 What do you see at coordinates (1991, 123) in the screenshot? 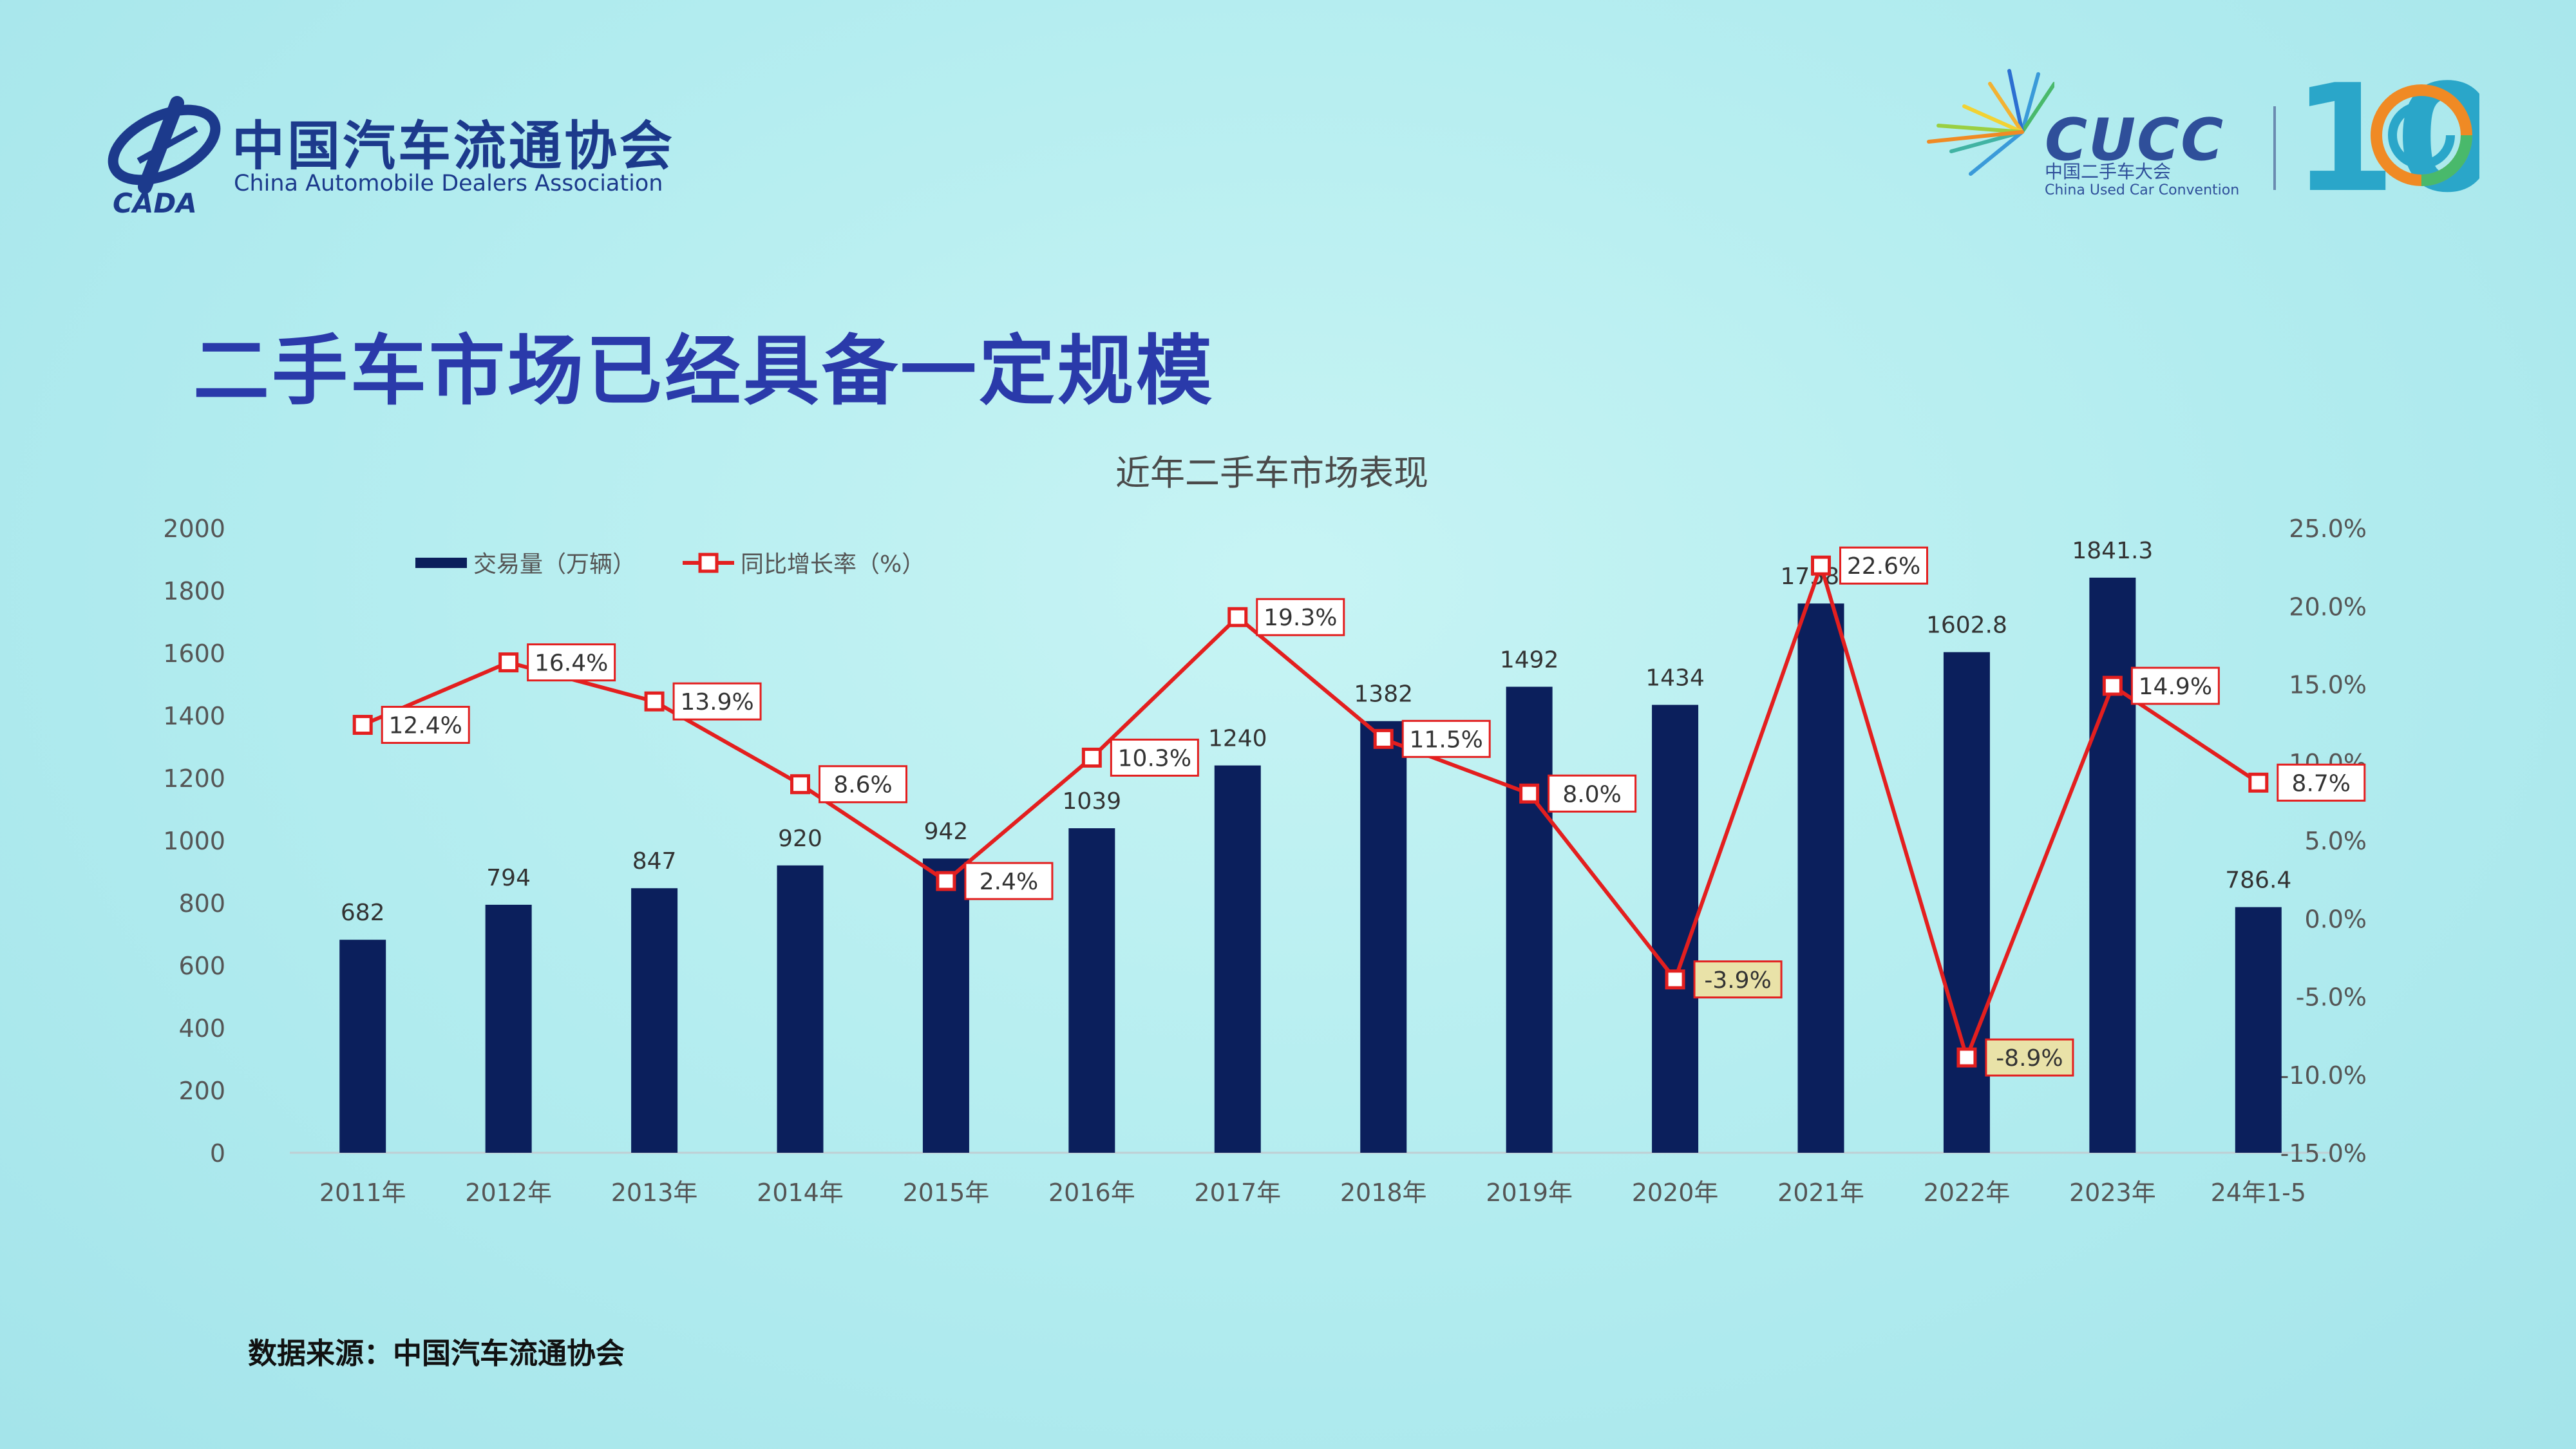
I see `cucc-burst-icon` at bounding box center [1991, 123].